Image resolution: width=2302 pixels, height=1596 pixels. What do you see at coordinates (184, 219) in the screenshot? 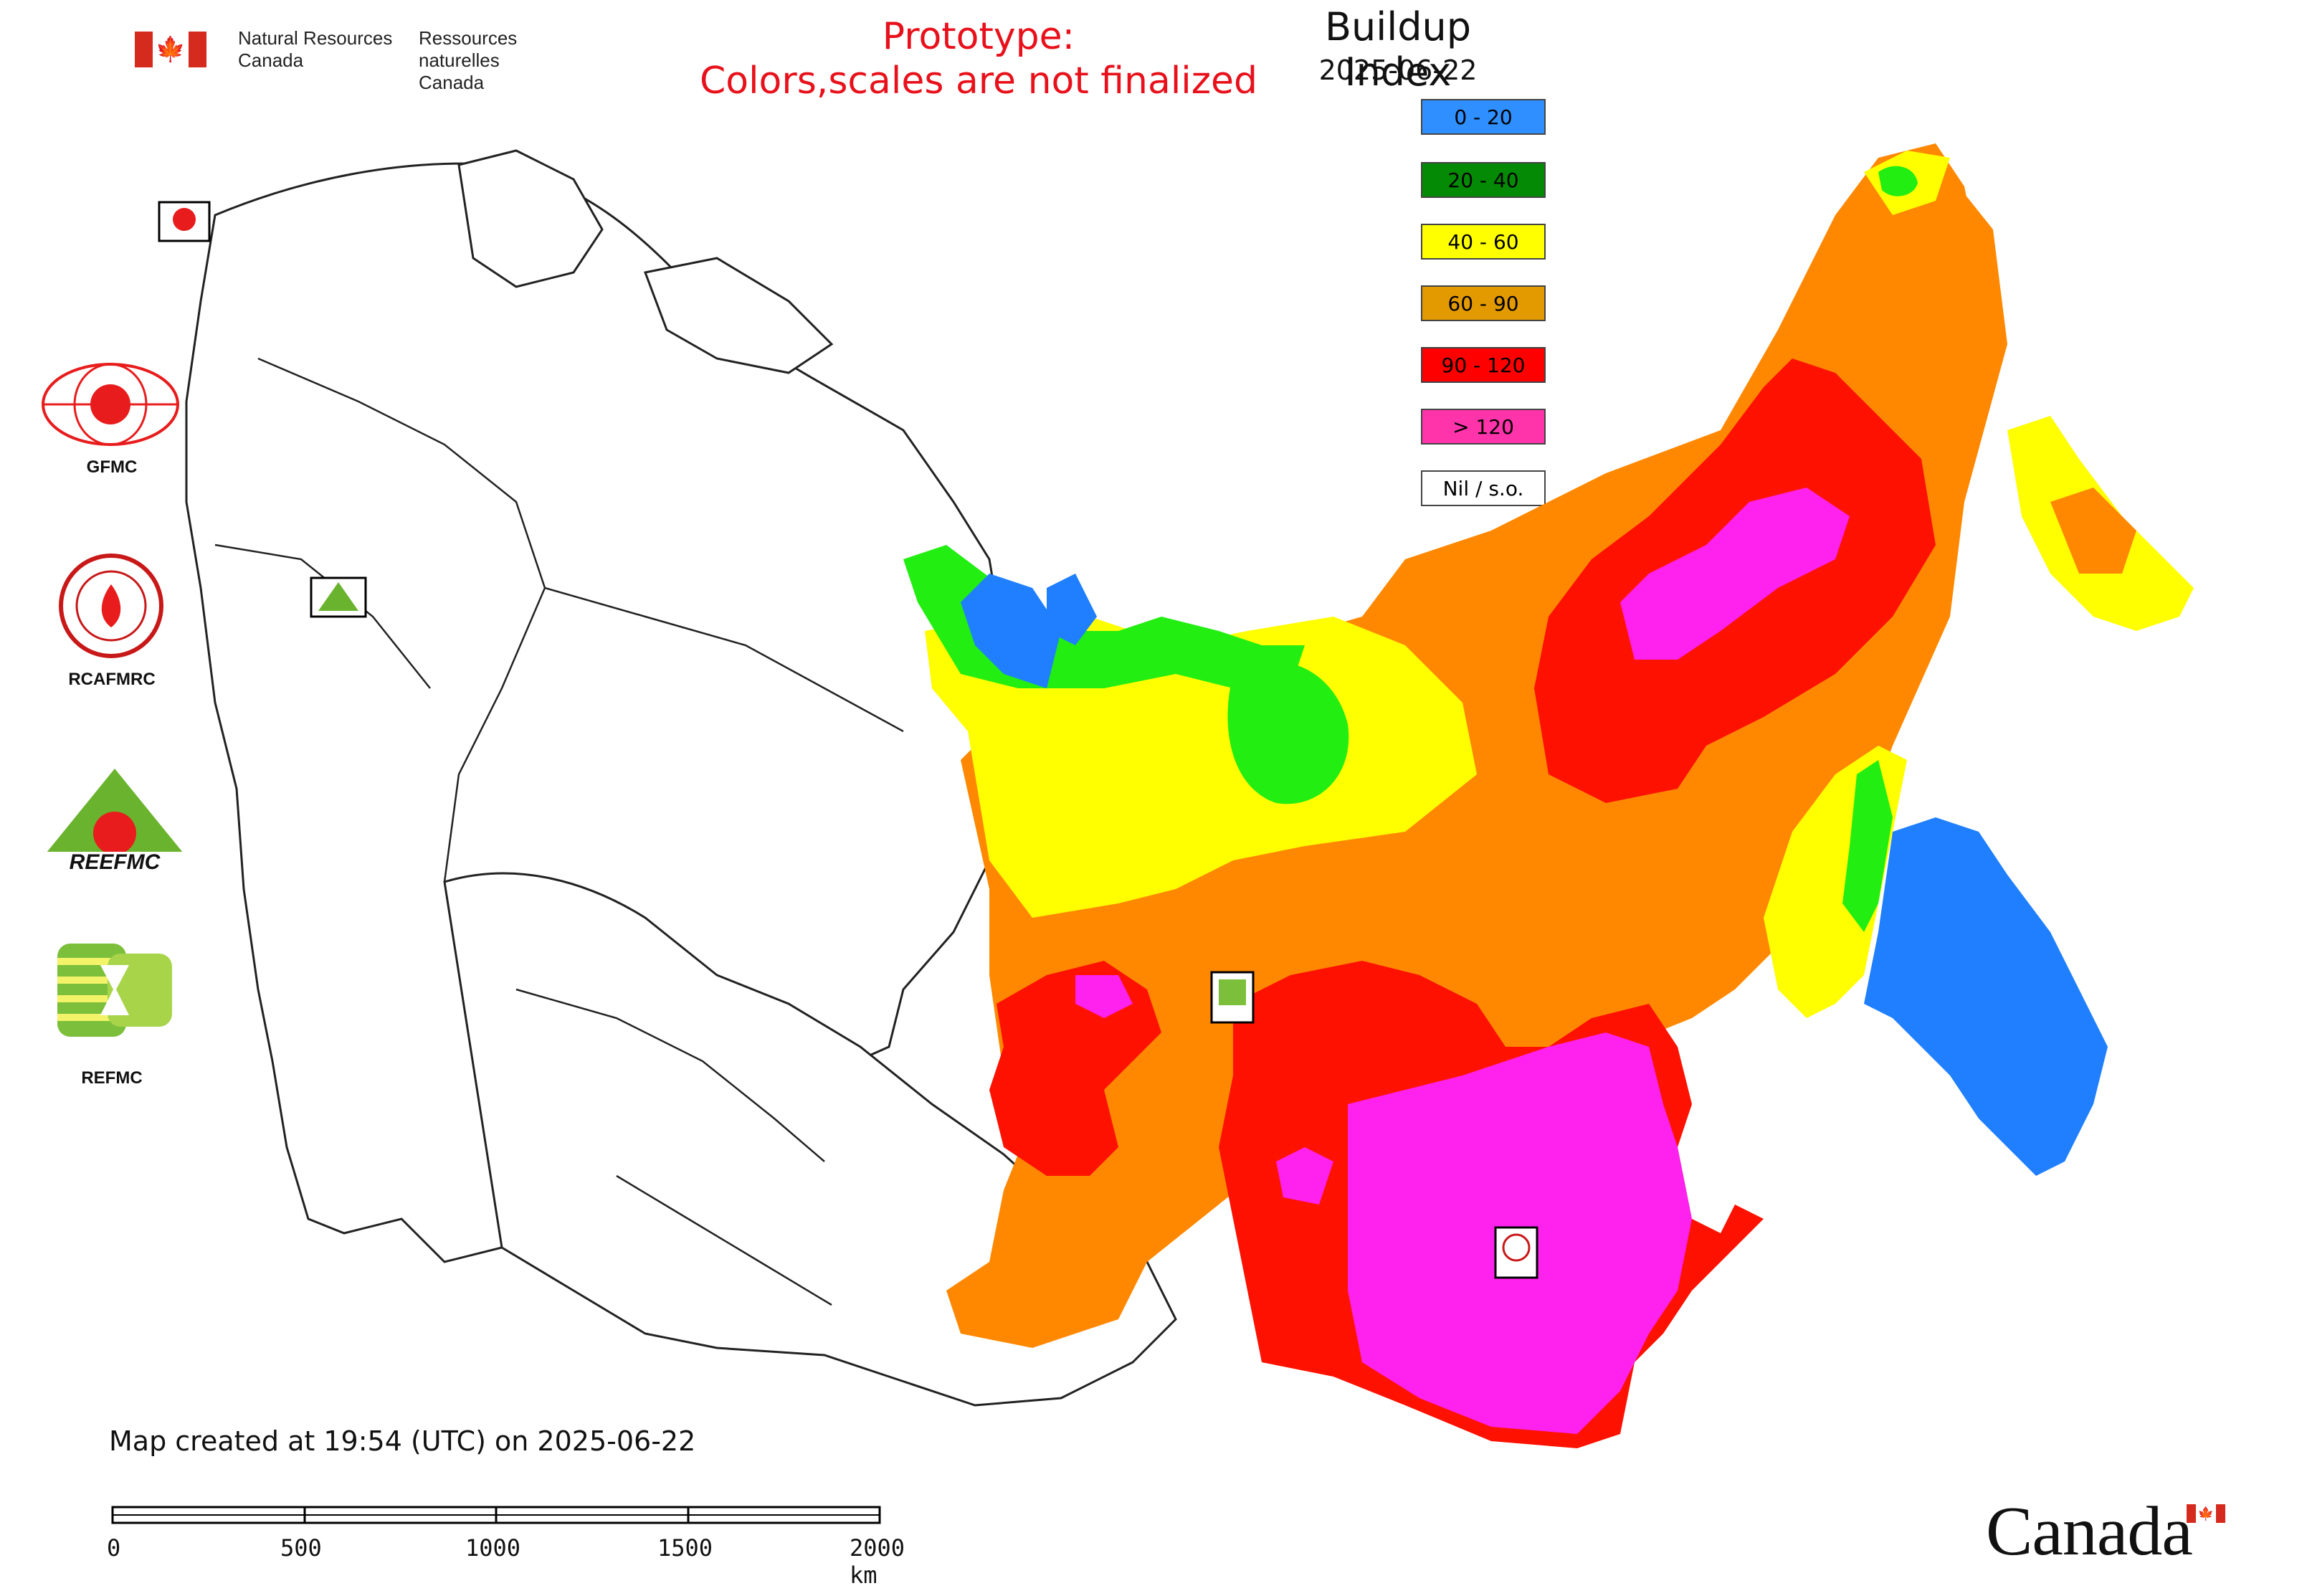
I see `gfmc-marker-icon` at bounding box center [184, 219].